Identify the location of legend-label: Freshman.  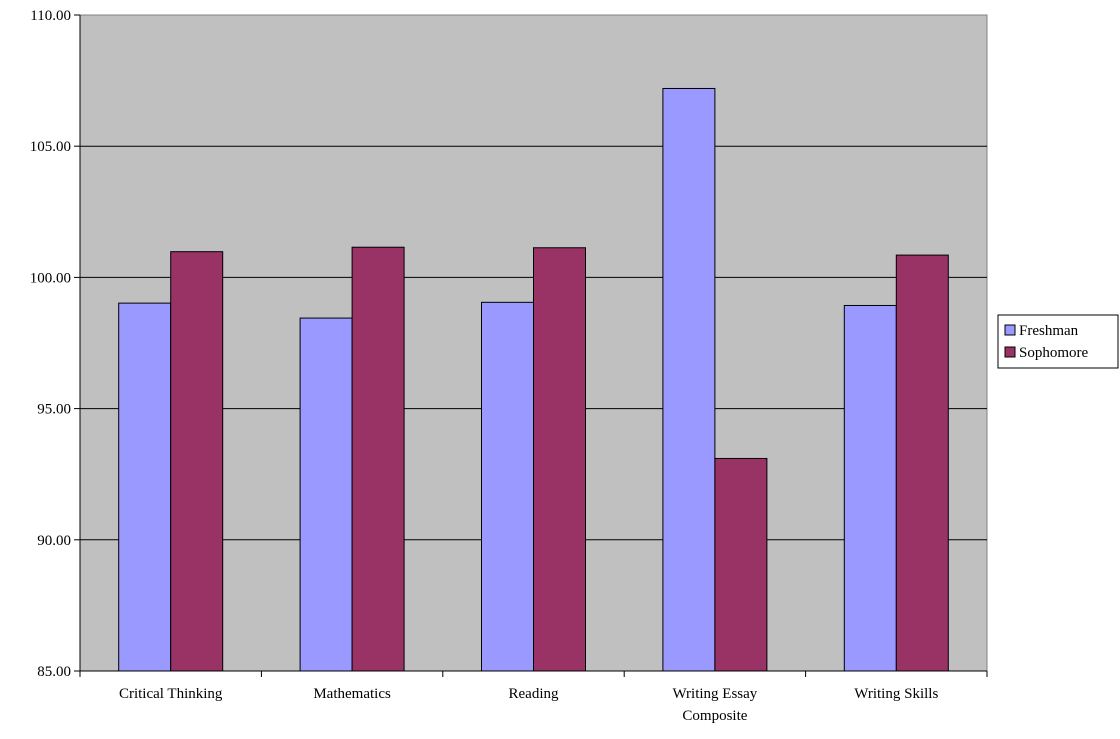
(1049, 331).